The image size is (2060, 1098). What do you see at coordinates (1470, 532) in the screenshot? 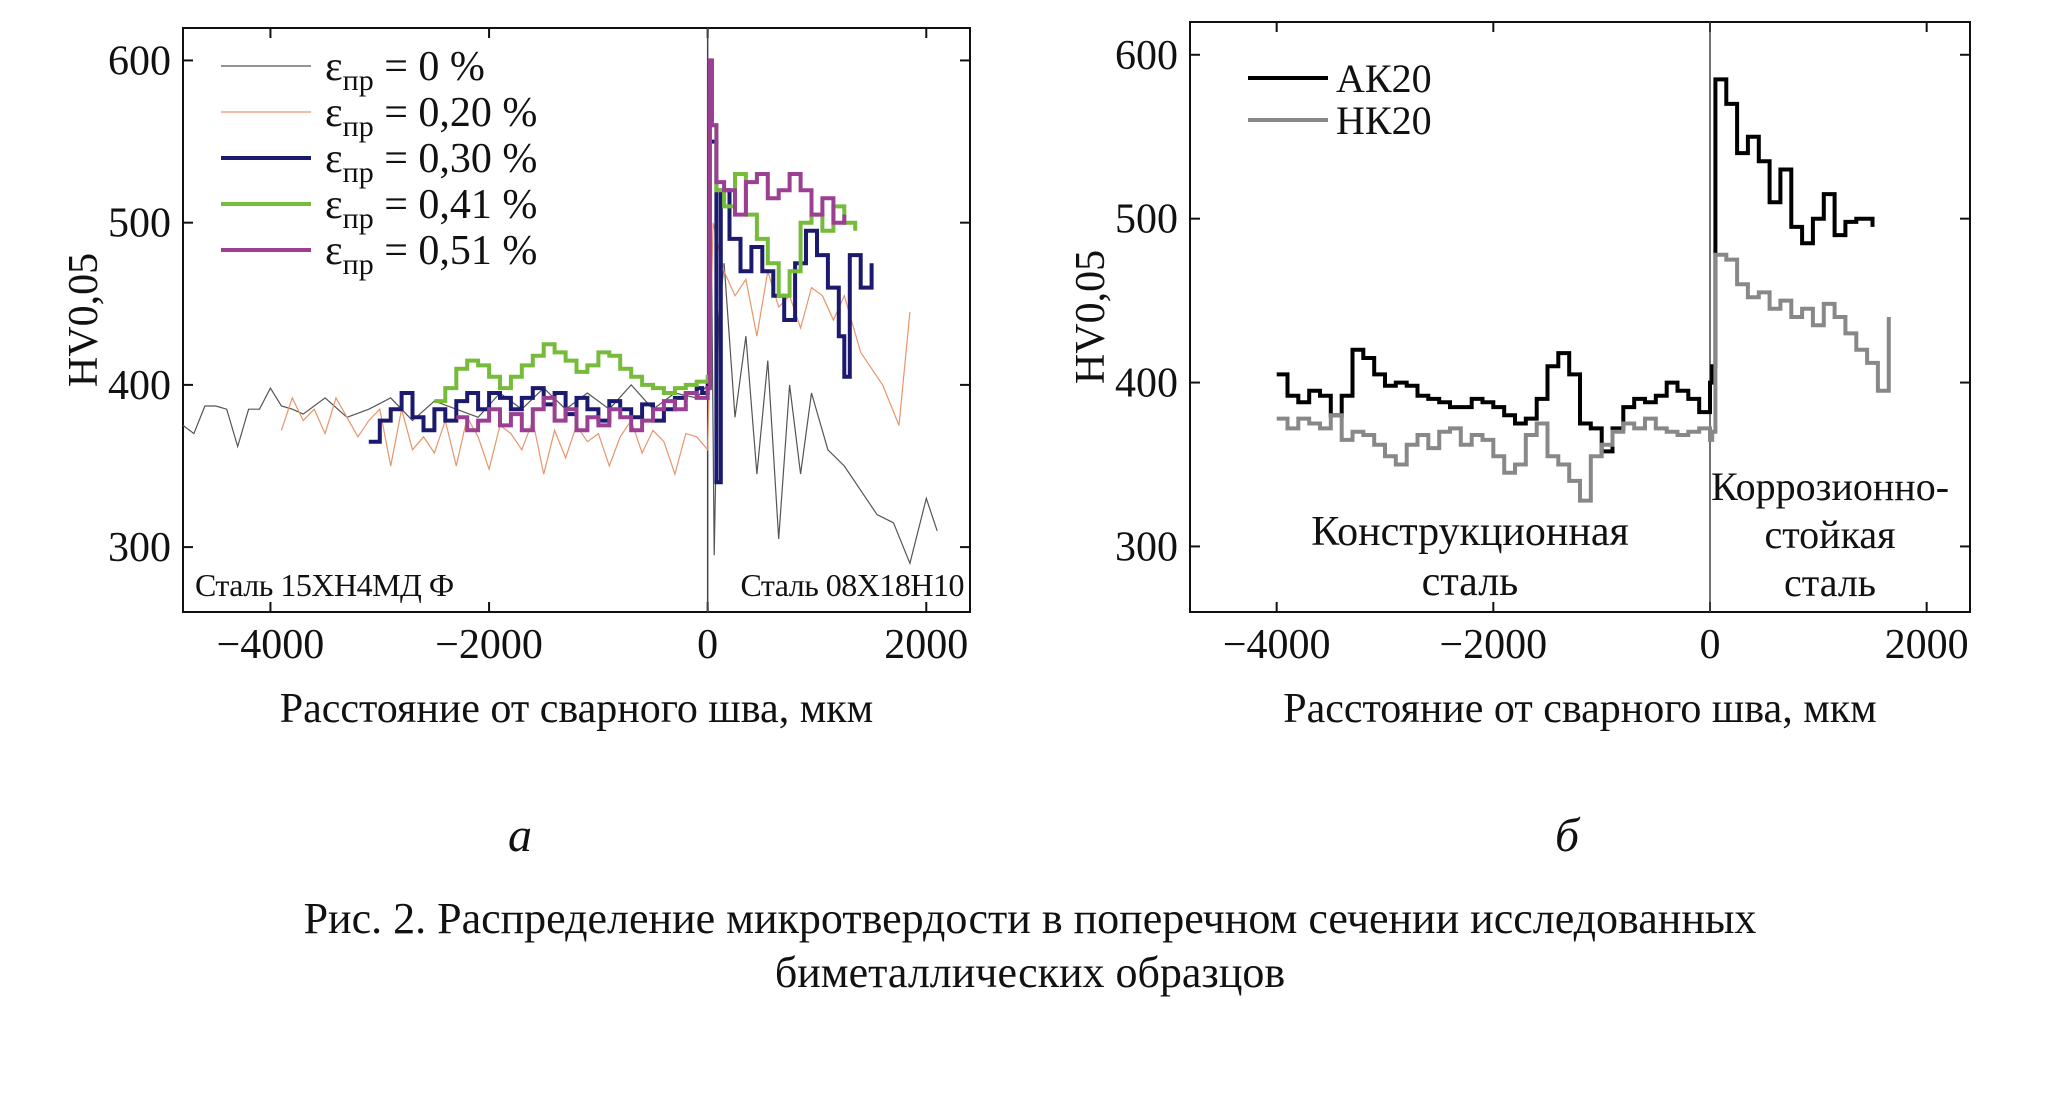
I see `annotation-structural-steel-line1: Конструкционная` at bounding box center [1470, 532].